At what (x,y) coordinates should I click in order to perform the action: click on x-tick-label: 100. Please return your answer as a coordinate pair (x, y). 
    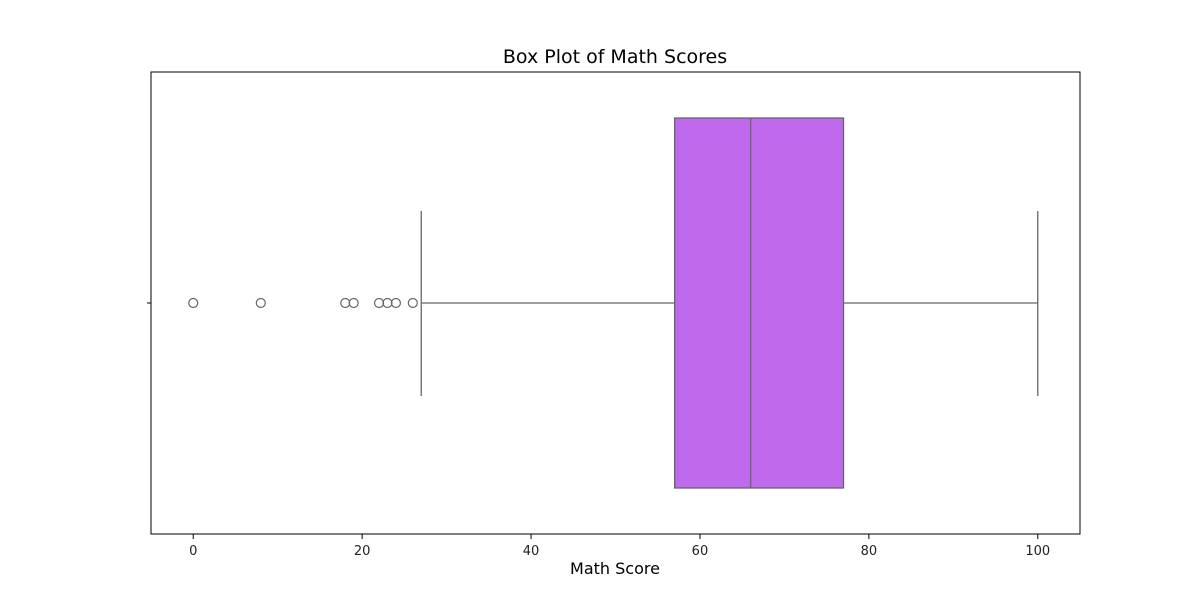
    Looking at the image, I should click on (1037, 551).